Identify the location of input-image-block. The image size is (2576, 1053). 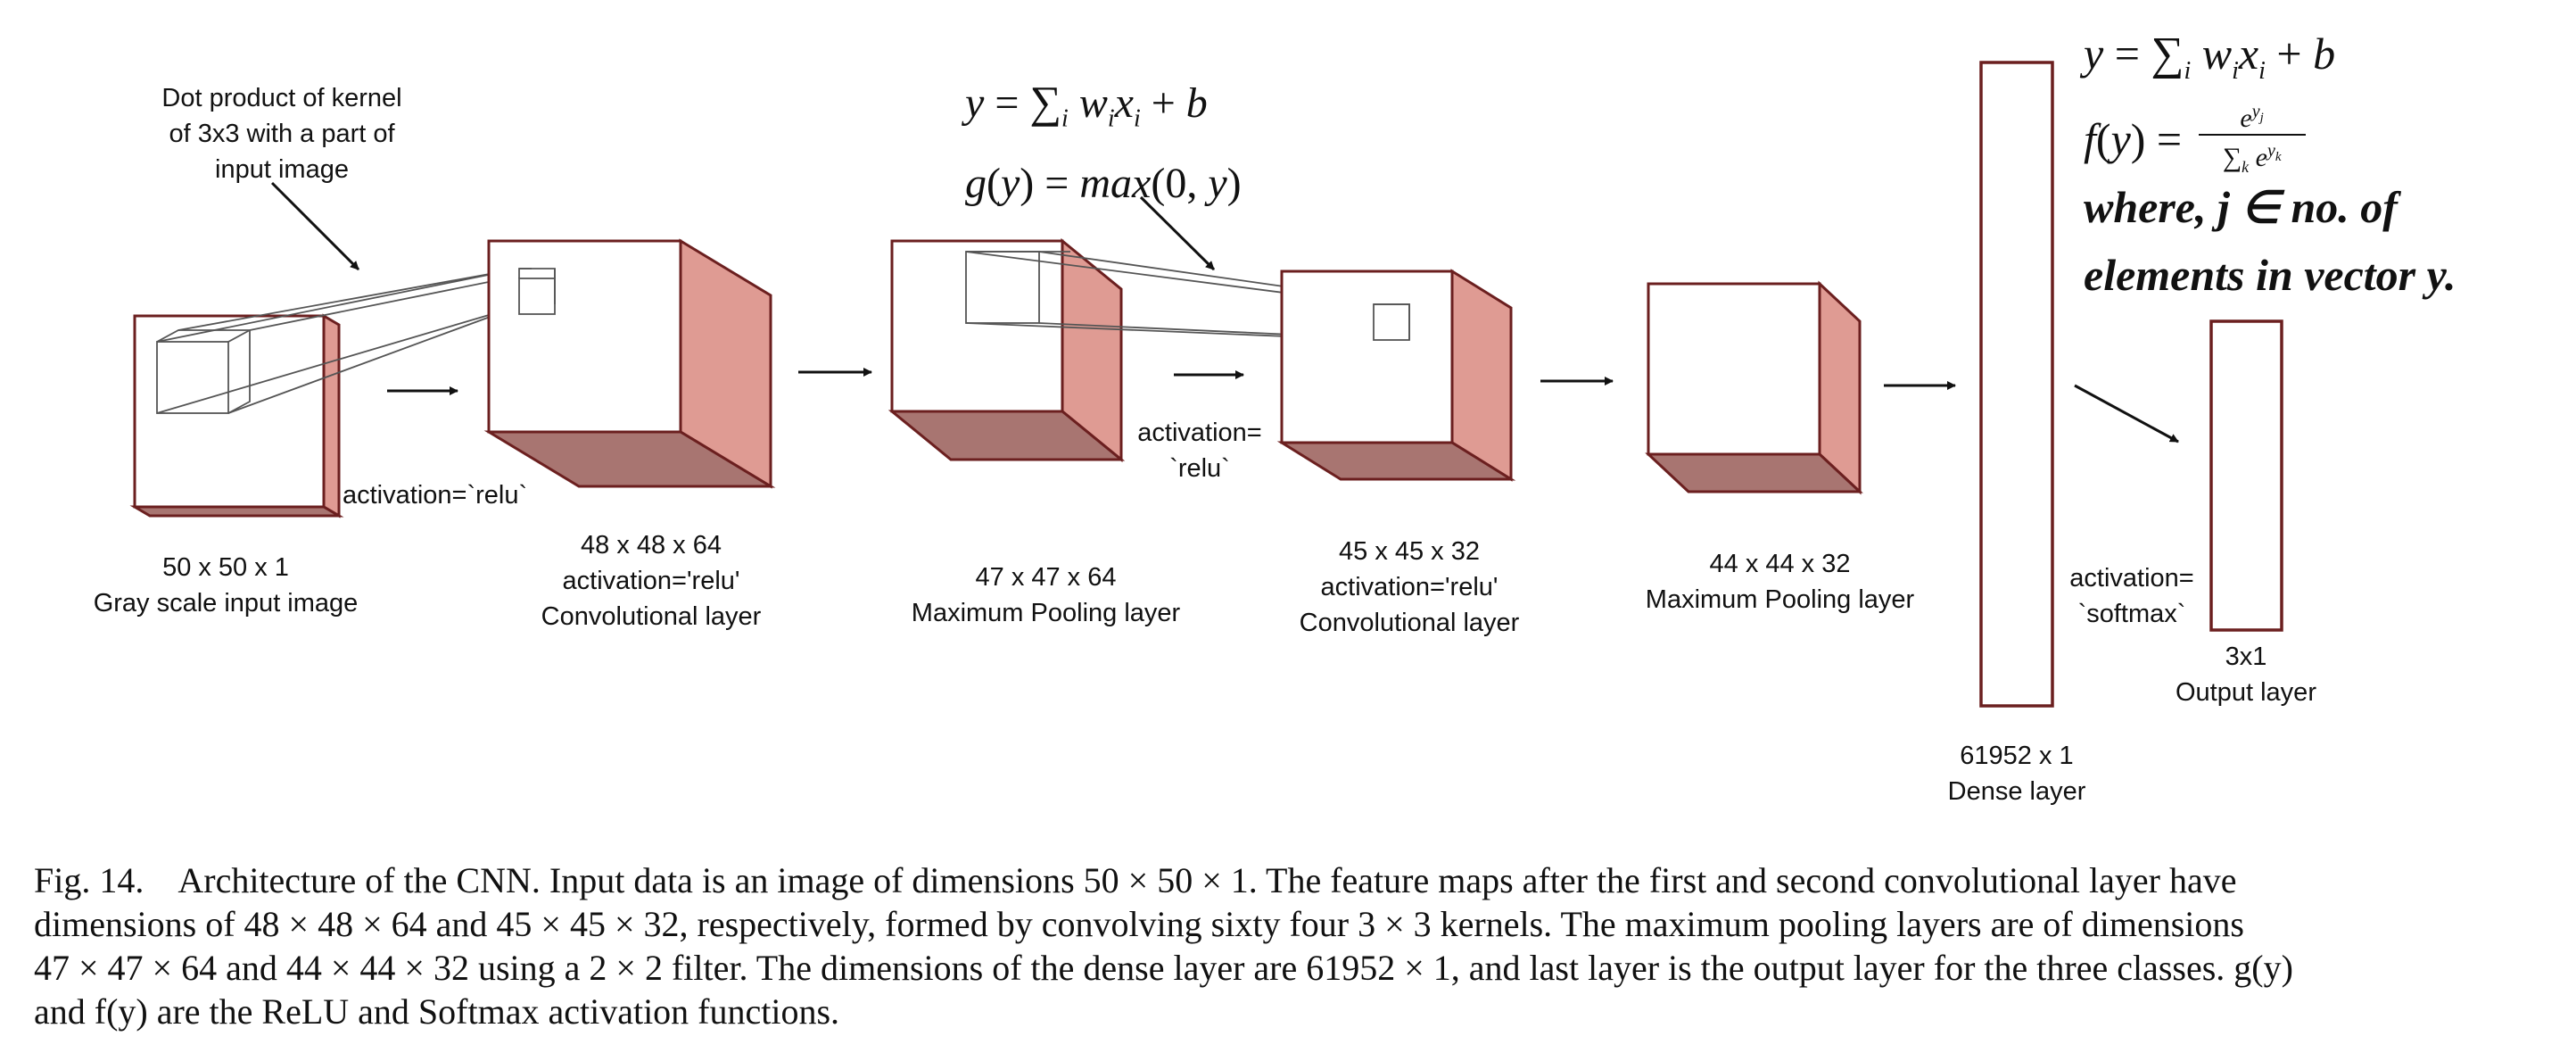
(342, 393).